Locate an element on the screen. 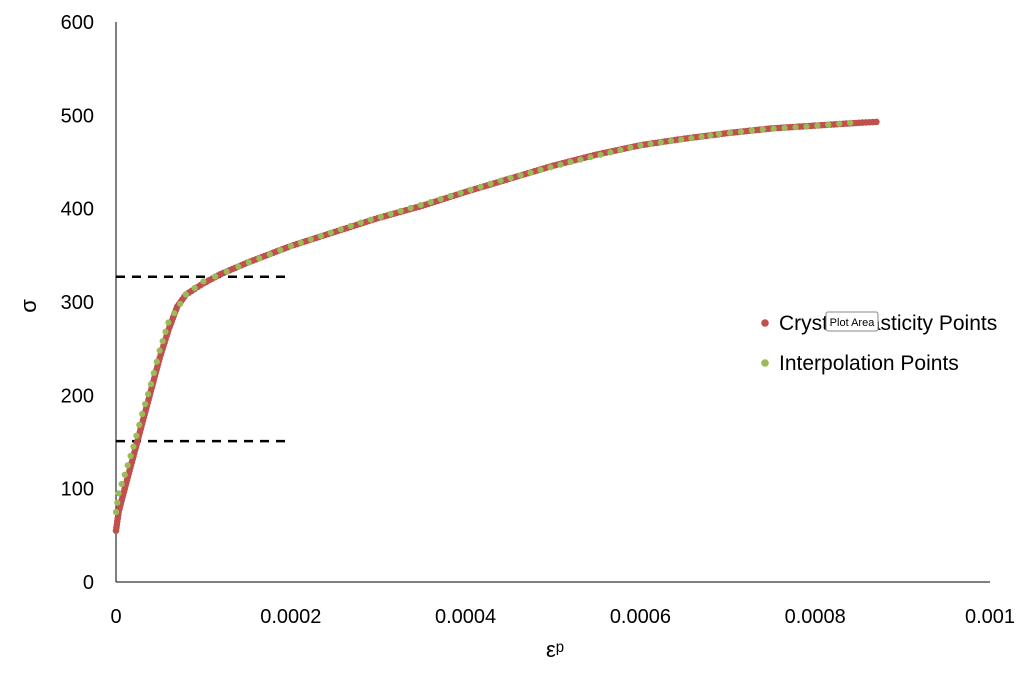  x-tick-label: 0 is located at coordinates (115, 617).